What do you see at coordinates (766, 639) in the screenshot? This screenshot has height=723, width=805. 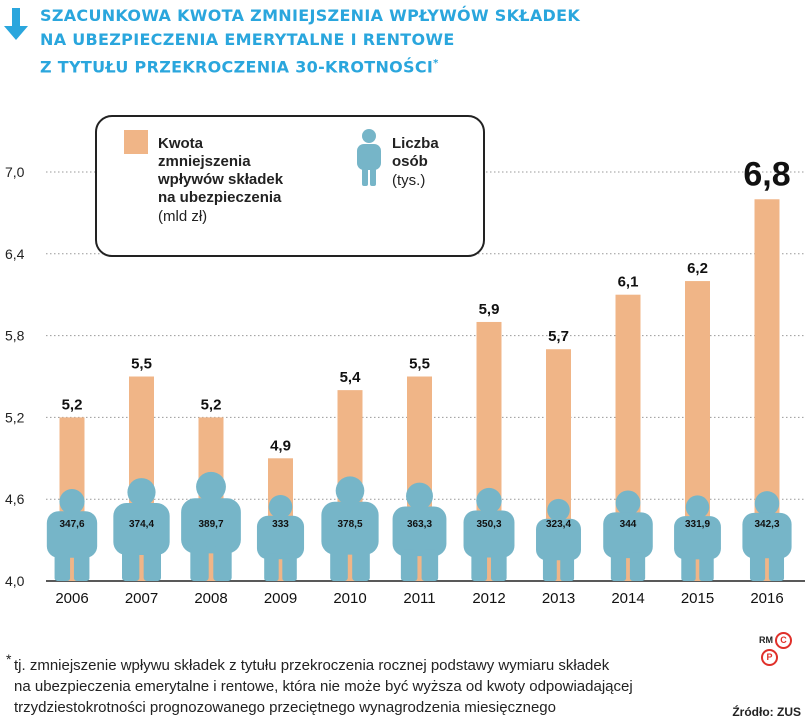 I see `logo-text: RM` at bounding box center [766, 639].